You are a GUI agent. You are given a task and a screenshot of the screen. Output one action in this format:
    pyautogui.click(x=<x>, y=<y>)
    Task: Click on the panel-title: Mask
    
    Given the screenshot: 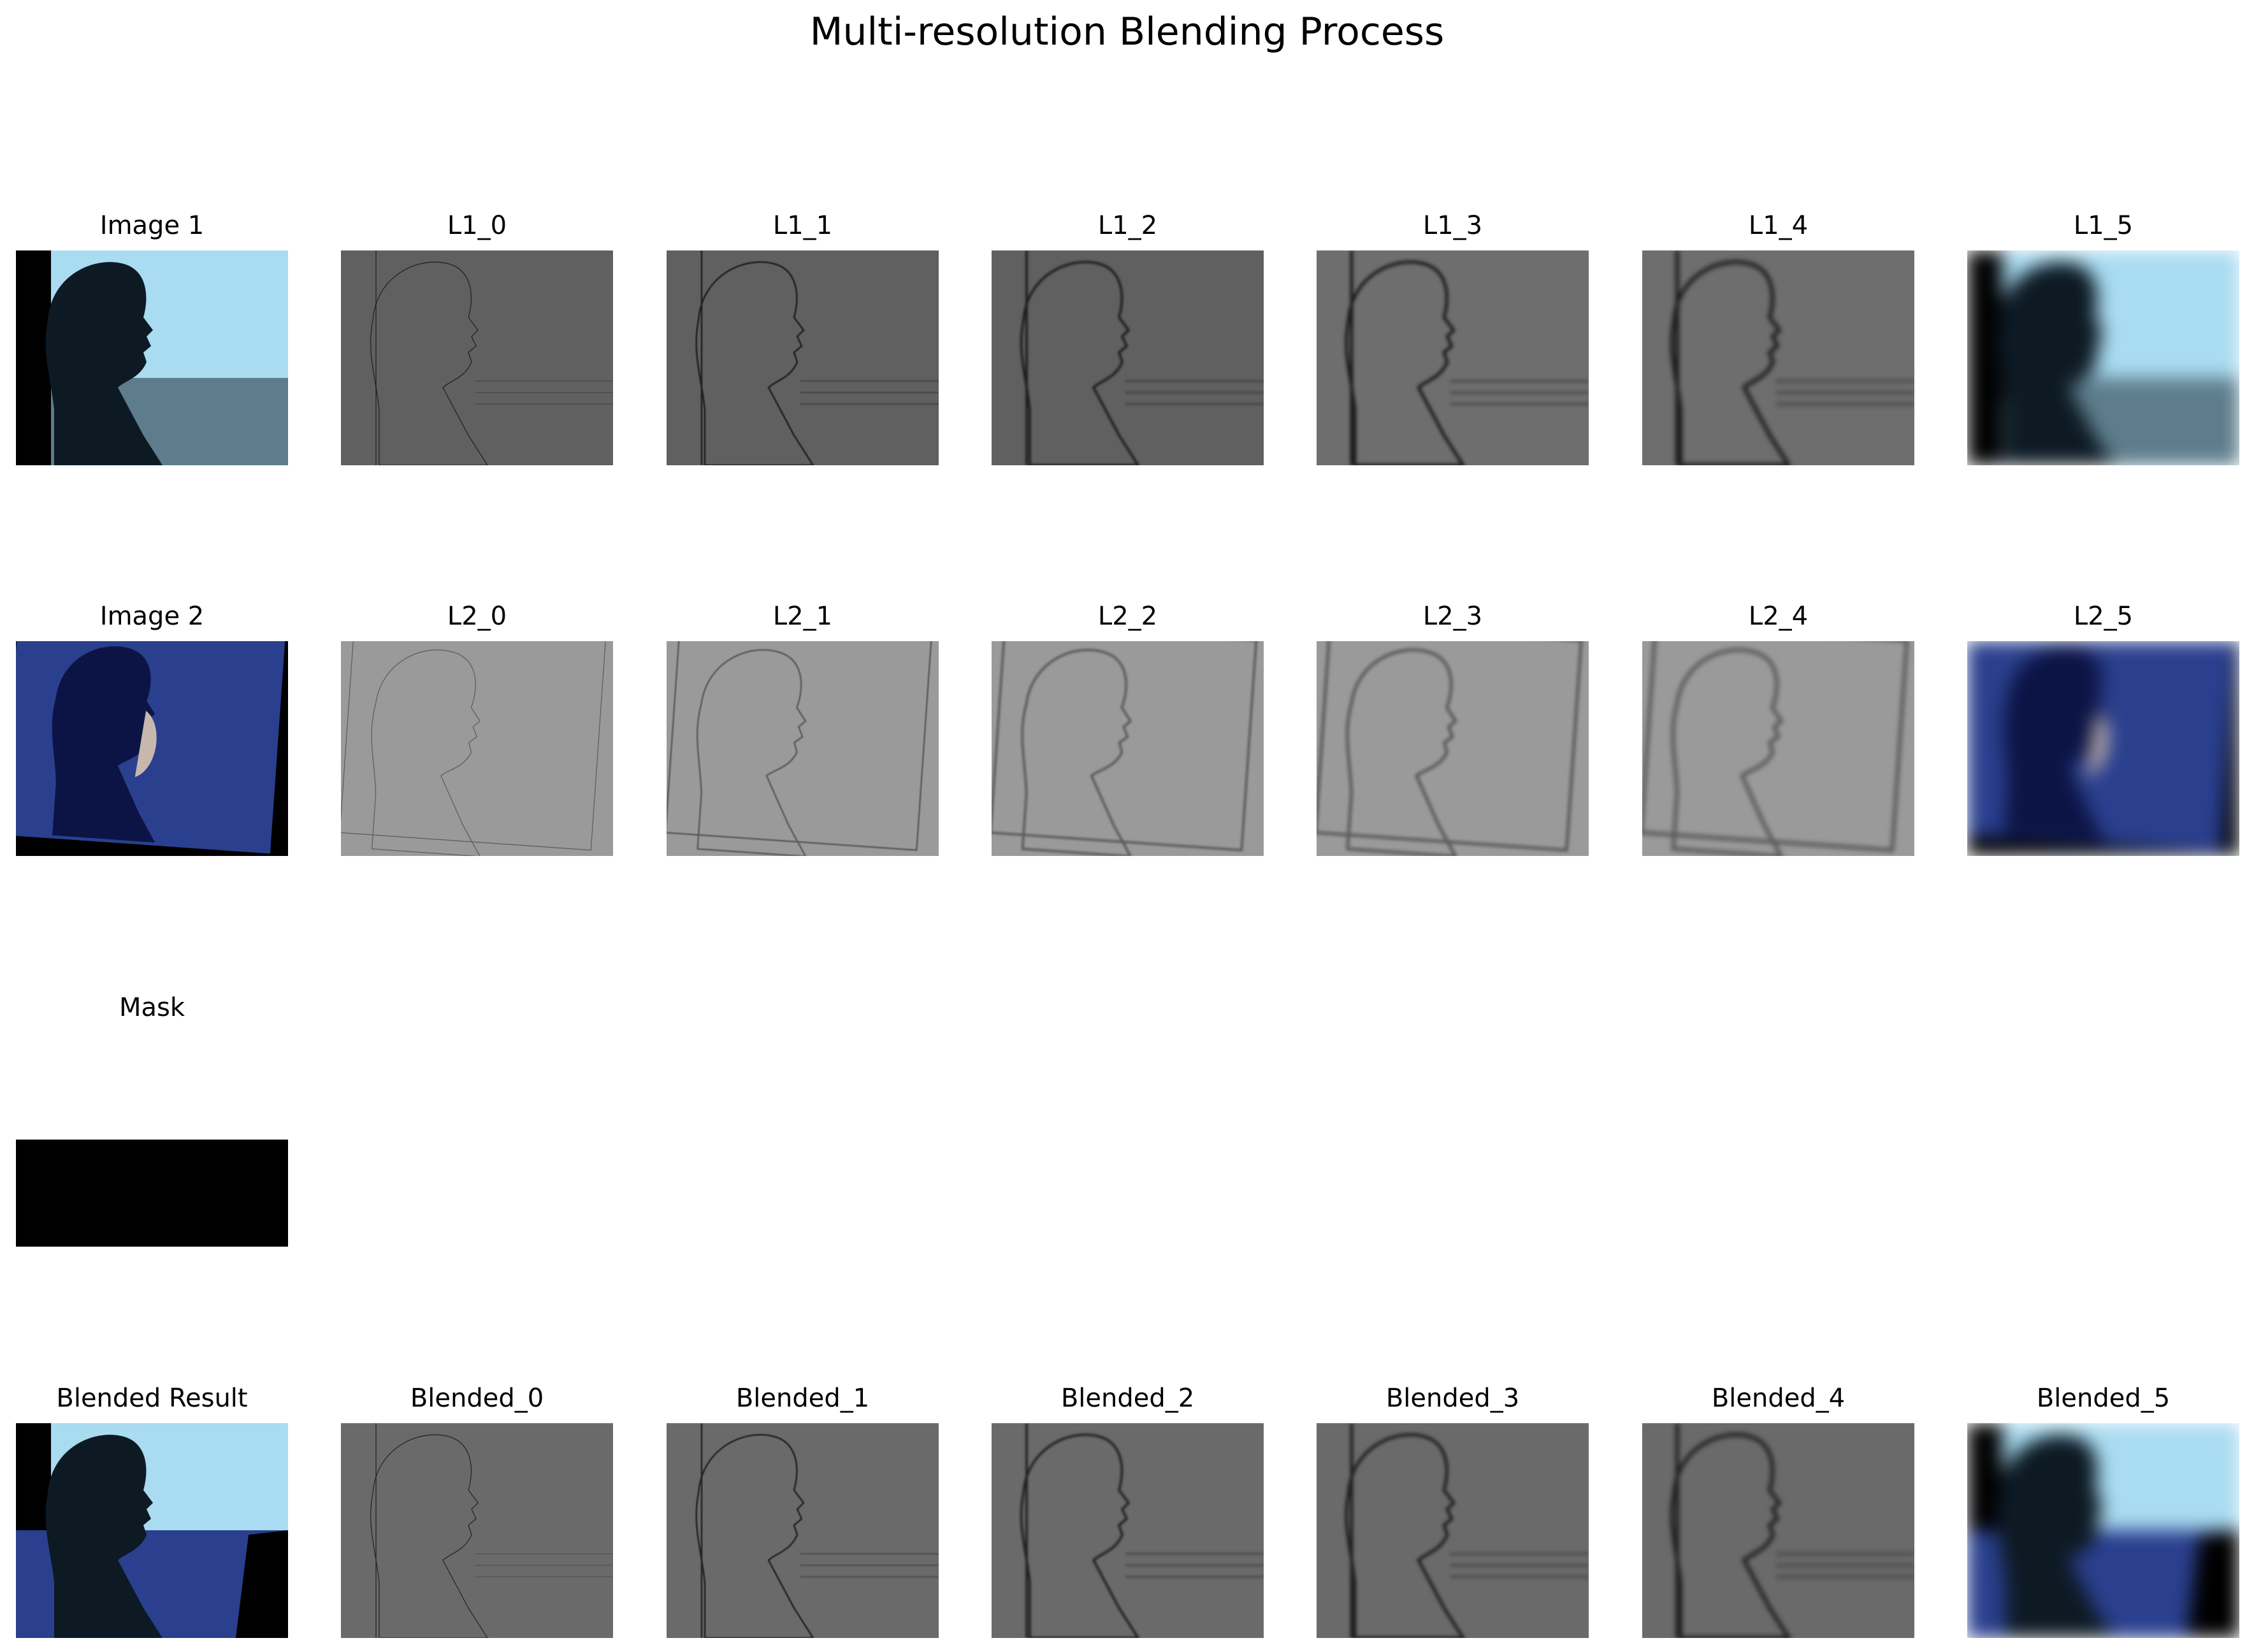 What is the action you would take?
    pyautogui.click(x=152, y=1007)
    